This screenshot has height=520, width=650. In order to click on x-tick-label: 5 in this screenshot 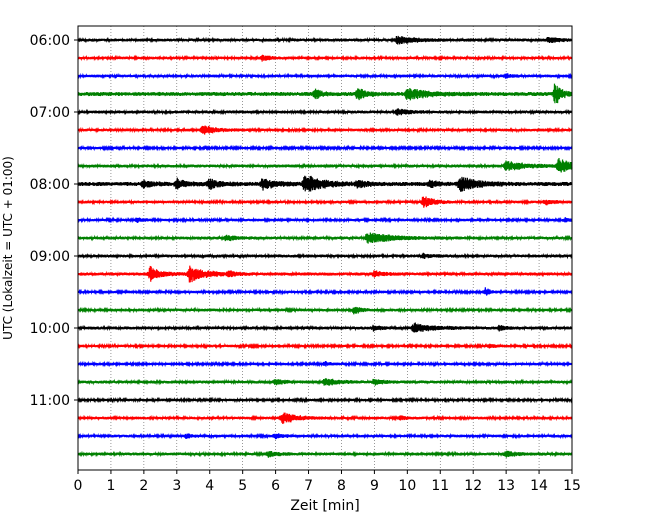, I will do `click(242, 486)`.